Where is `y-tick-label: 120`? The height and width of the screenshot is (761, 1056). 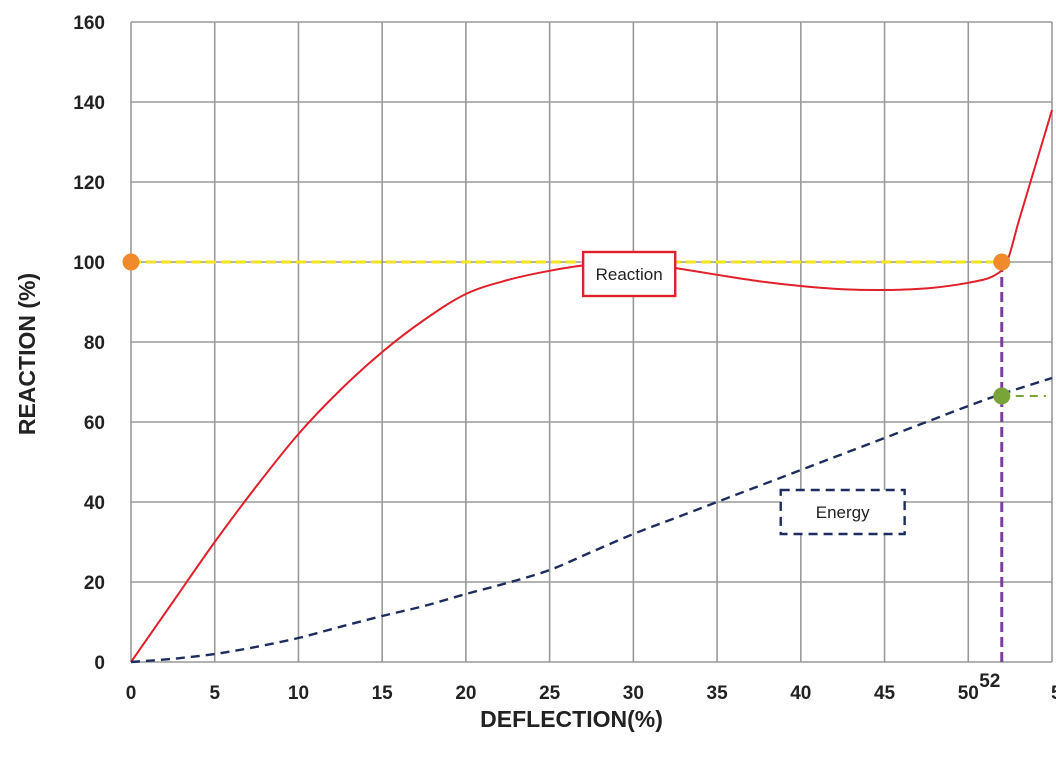
y-tick-label: 120 is located at coordinates (89, 183).